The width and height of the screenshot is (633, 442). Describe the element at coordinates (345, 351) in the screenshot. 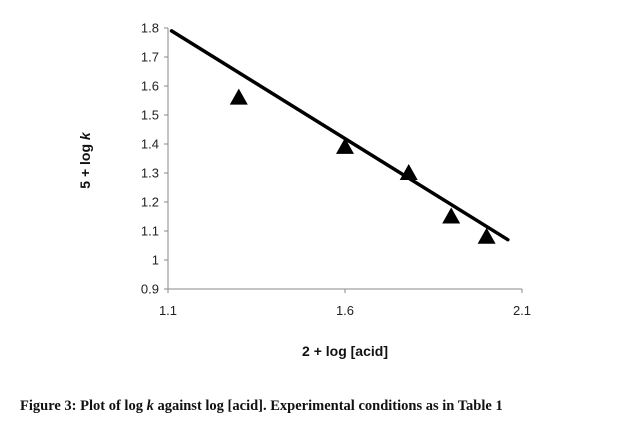

I see `x-axis-title: 2 + log [acid]` at that location.